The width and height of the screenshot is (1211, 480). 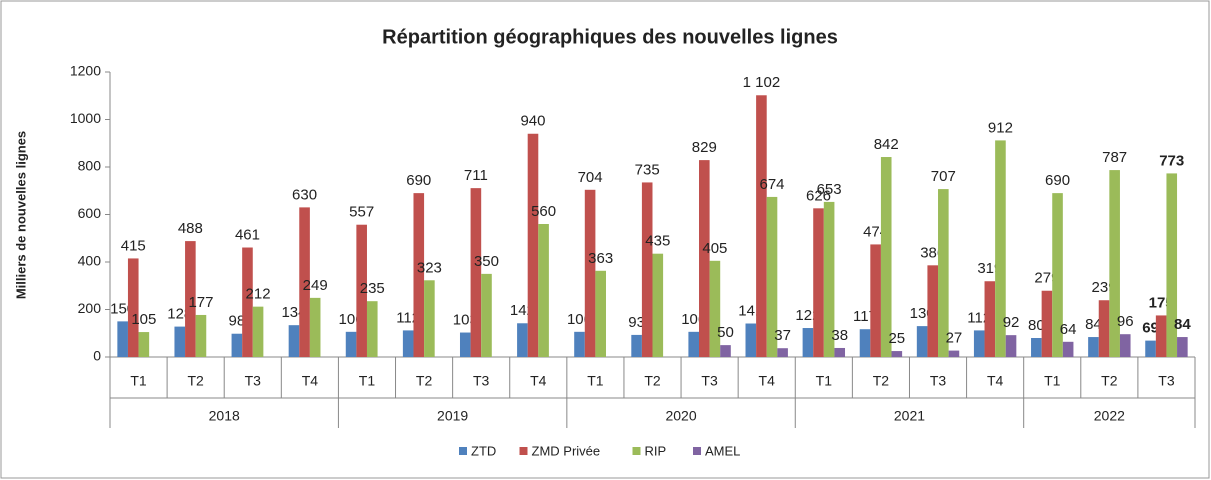 I want to click on y-tick-label: 200, so click(x=90, y=308).